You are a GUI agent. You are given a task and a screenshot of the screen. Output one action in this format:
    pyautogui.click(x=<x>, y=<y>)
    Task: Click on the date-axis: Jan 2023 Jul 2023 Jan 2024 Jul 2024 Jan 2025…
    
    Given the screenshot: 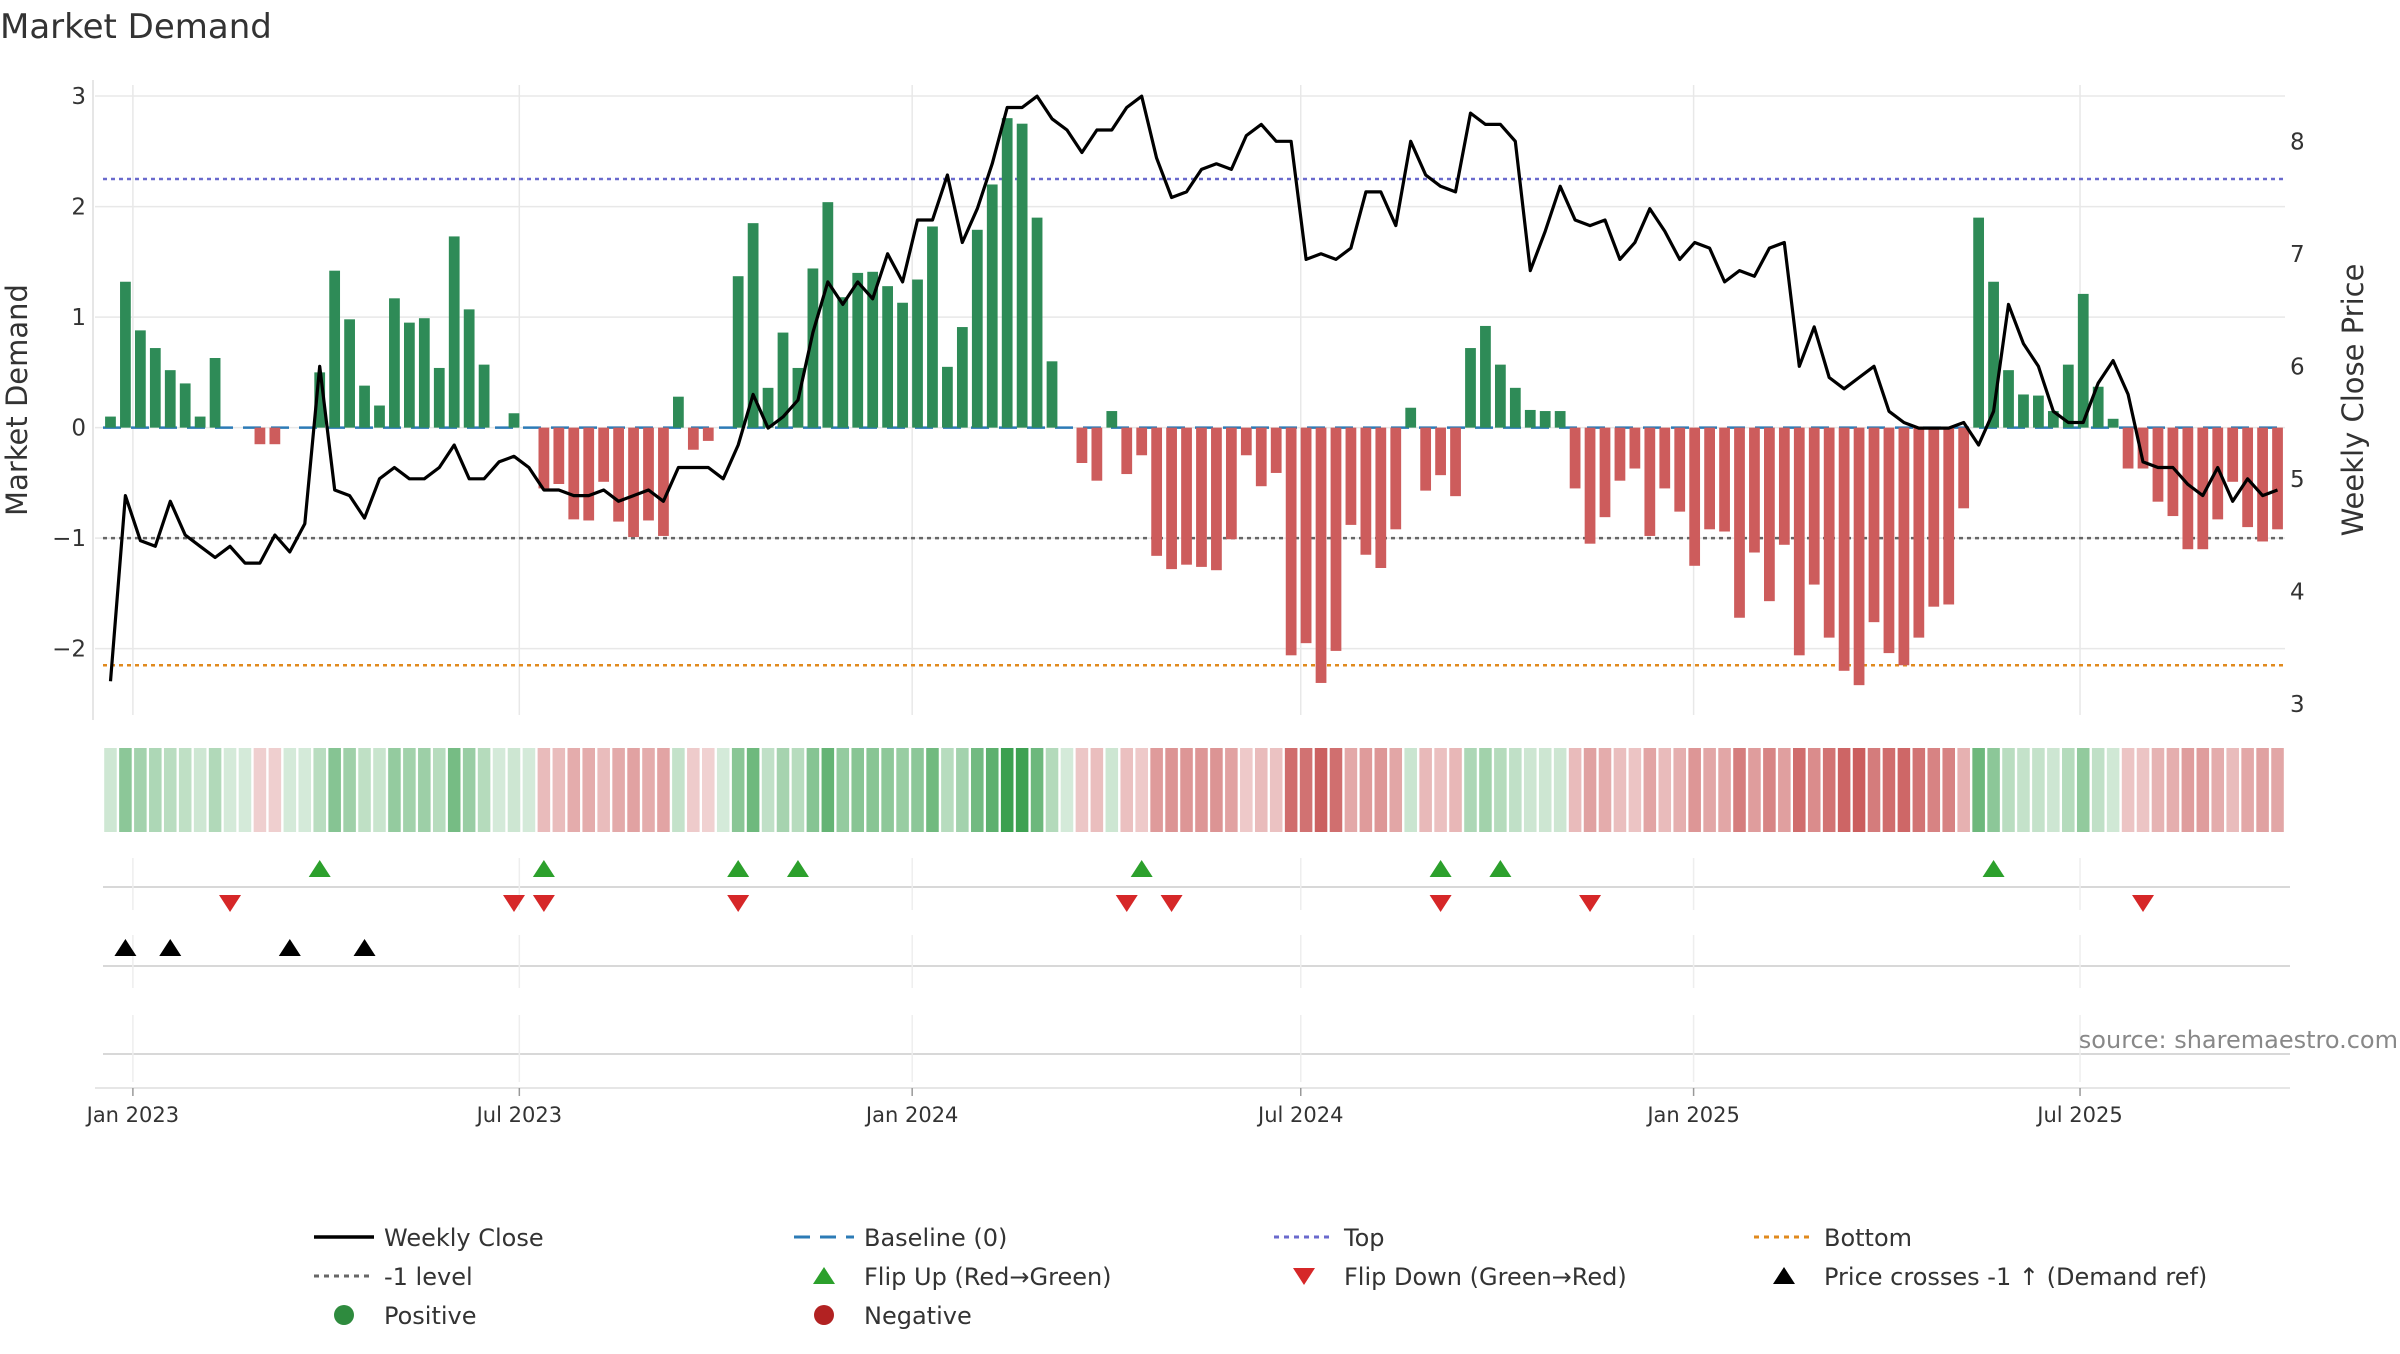 What is the action you would take?
    pyautogui.click(x=1187, y=1107)
    